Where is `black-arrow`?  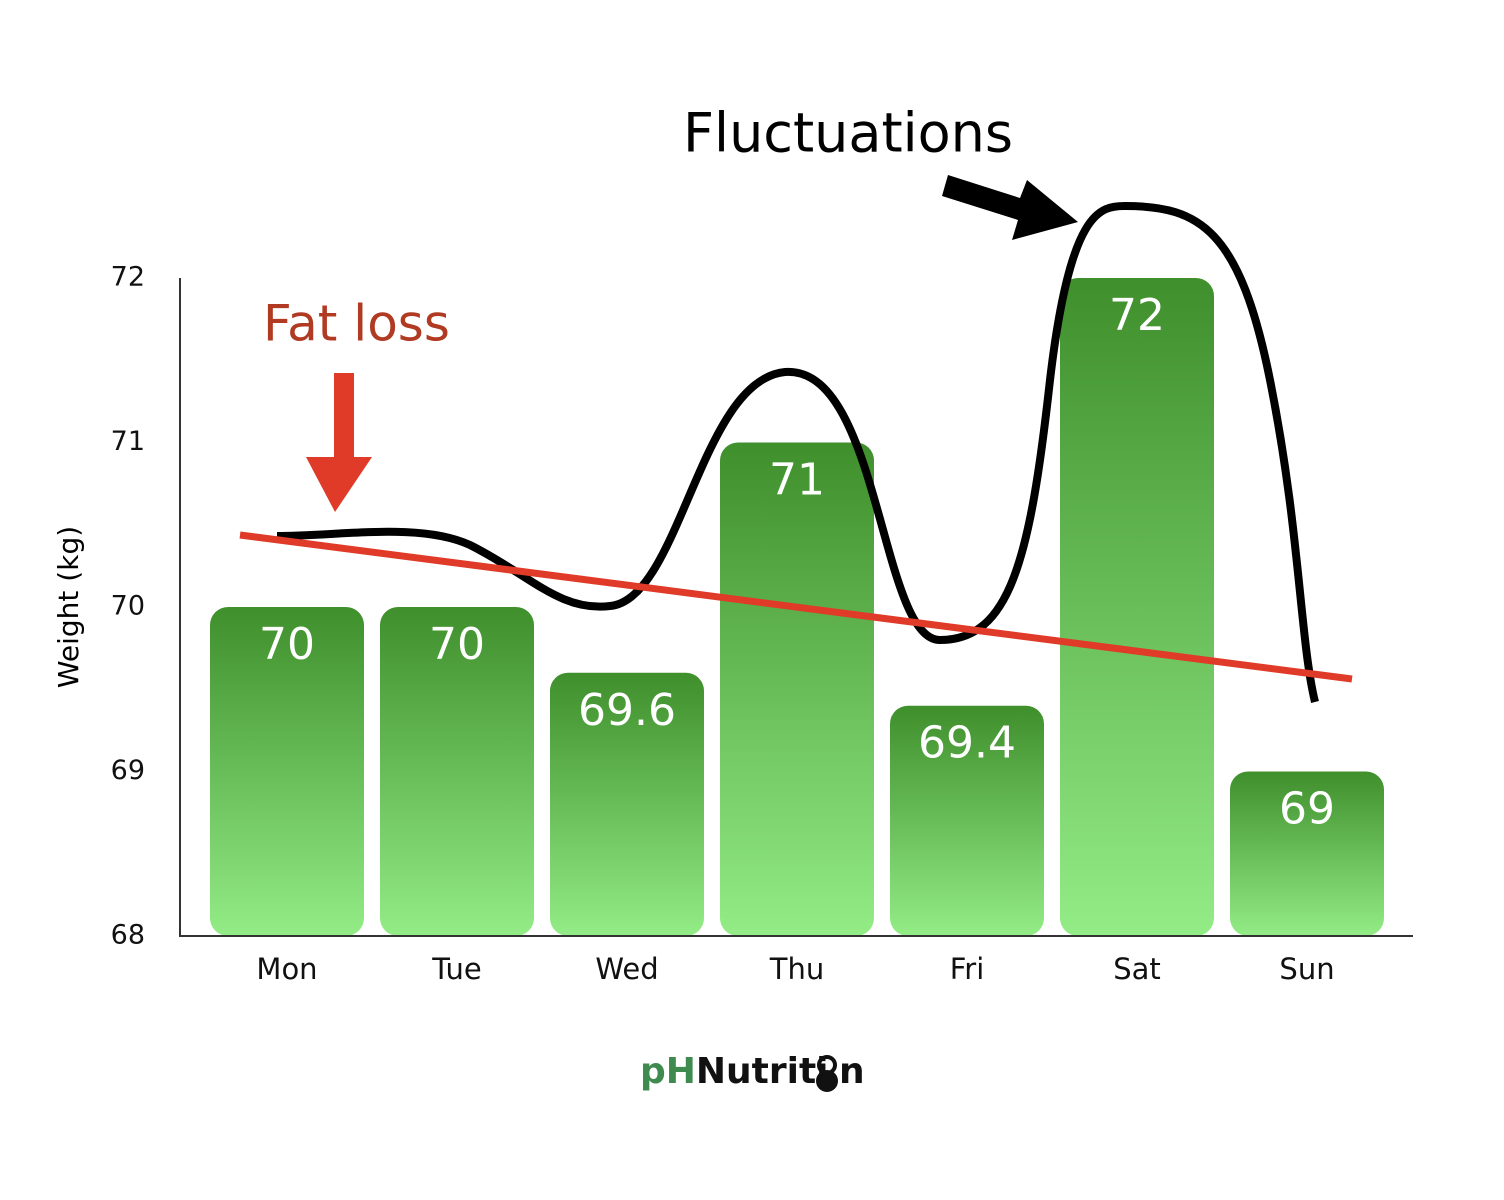 black-arrow is located at coordinates (1010, 207).